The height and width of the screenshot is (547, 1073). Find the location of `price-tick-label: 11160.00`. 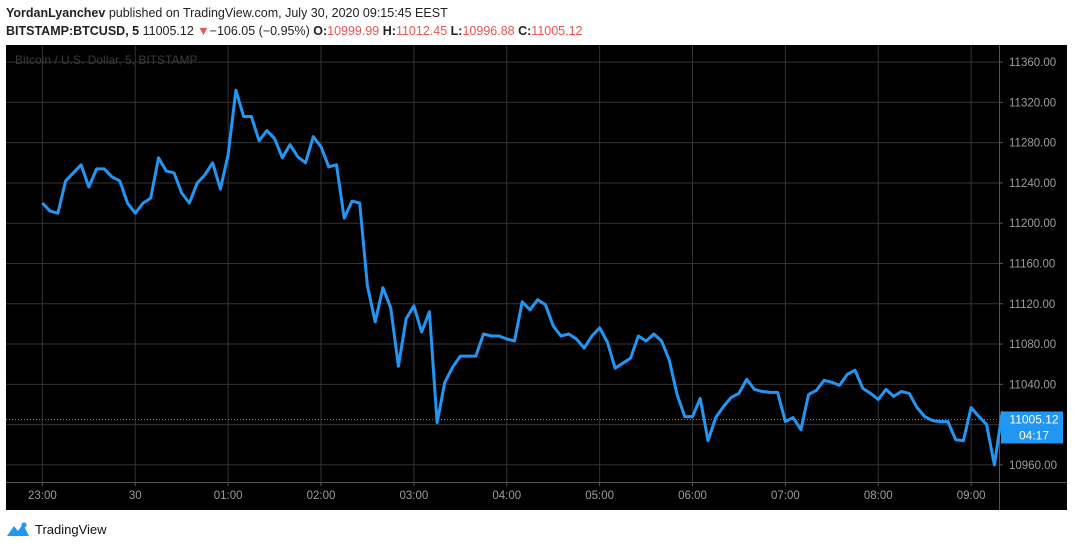

price-tick-label: 11160.00 is located at coordinates (1032, 265).